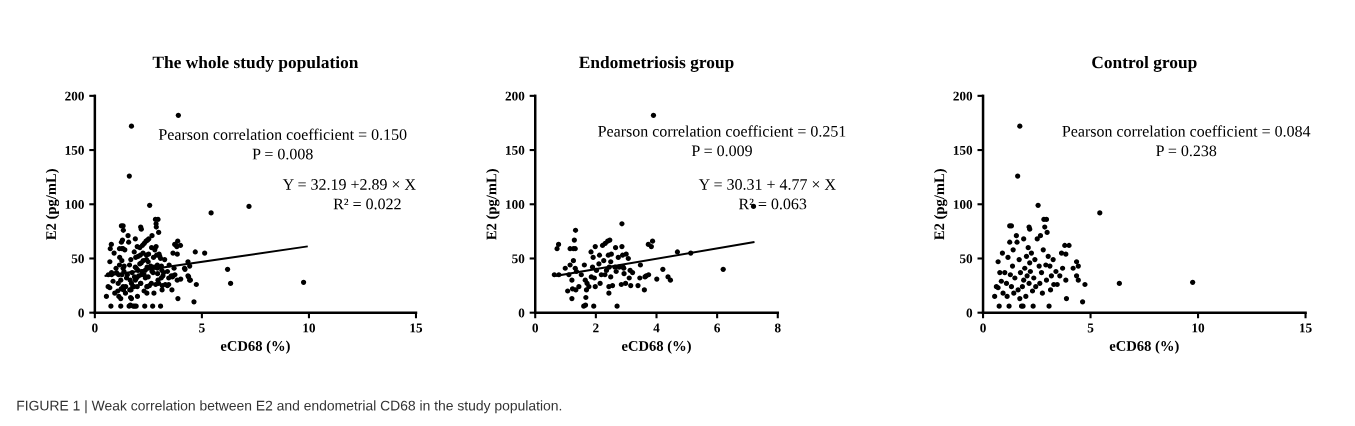  Describe the element at coordinates (289, 407) in the screenshot. I see `caption: FIGURE 1 | Weak correlation between E2 and endometrial CD68 in the study population.` at that location.